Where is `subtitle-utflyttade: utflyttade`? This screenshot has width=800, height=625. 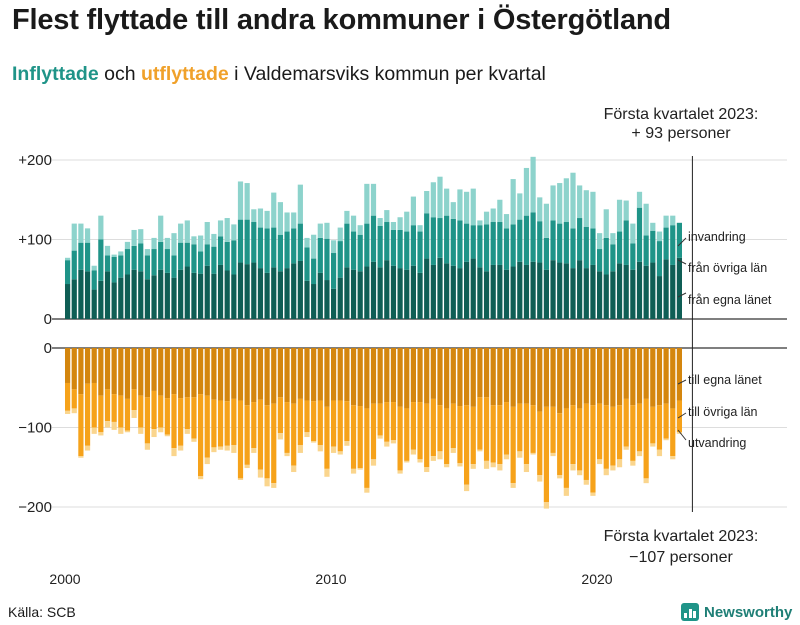
subtitle-utflyttade: utflyttade is located at coordinates (184, 74).